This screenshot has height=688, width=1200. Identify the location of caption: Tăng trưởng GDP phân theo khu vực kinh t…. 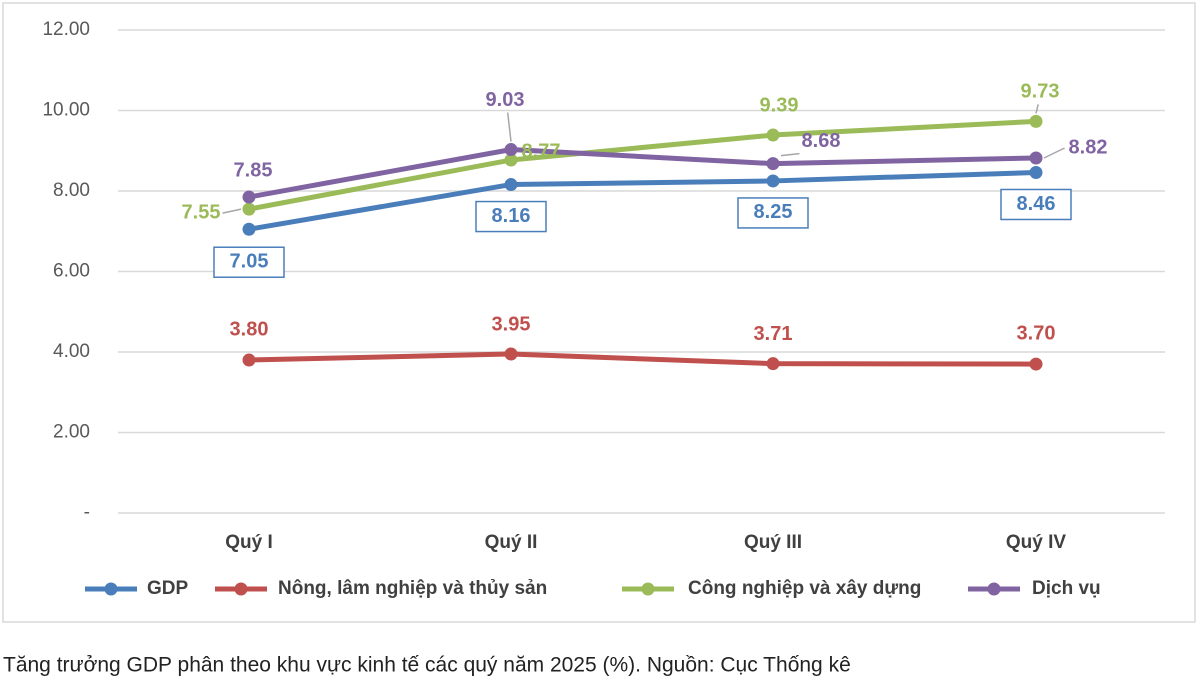
(427, 665).